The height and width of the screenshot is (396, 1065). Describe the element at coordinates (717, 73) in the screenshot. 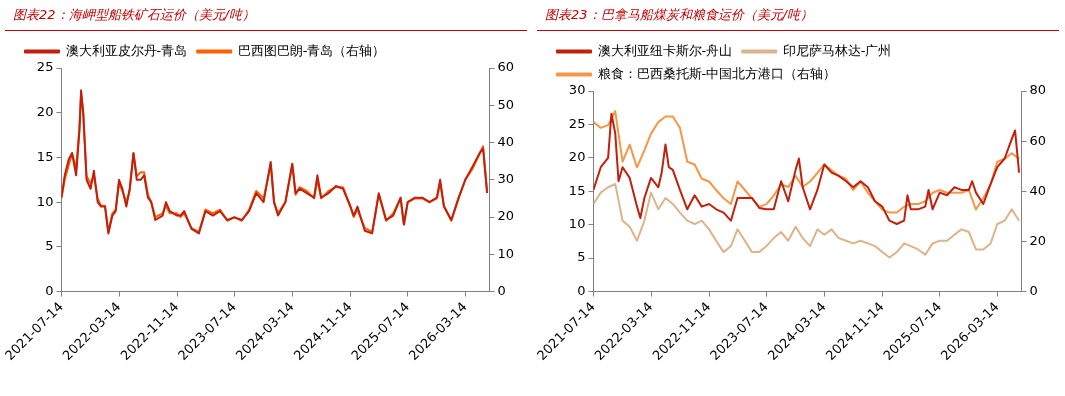

I see `legend-label: 粮食：巴西桑托斯-中国北方港口（右轴）` at that location.